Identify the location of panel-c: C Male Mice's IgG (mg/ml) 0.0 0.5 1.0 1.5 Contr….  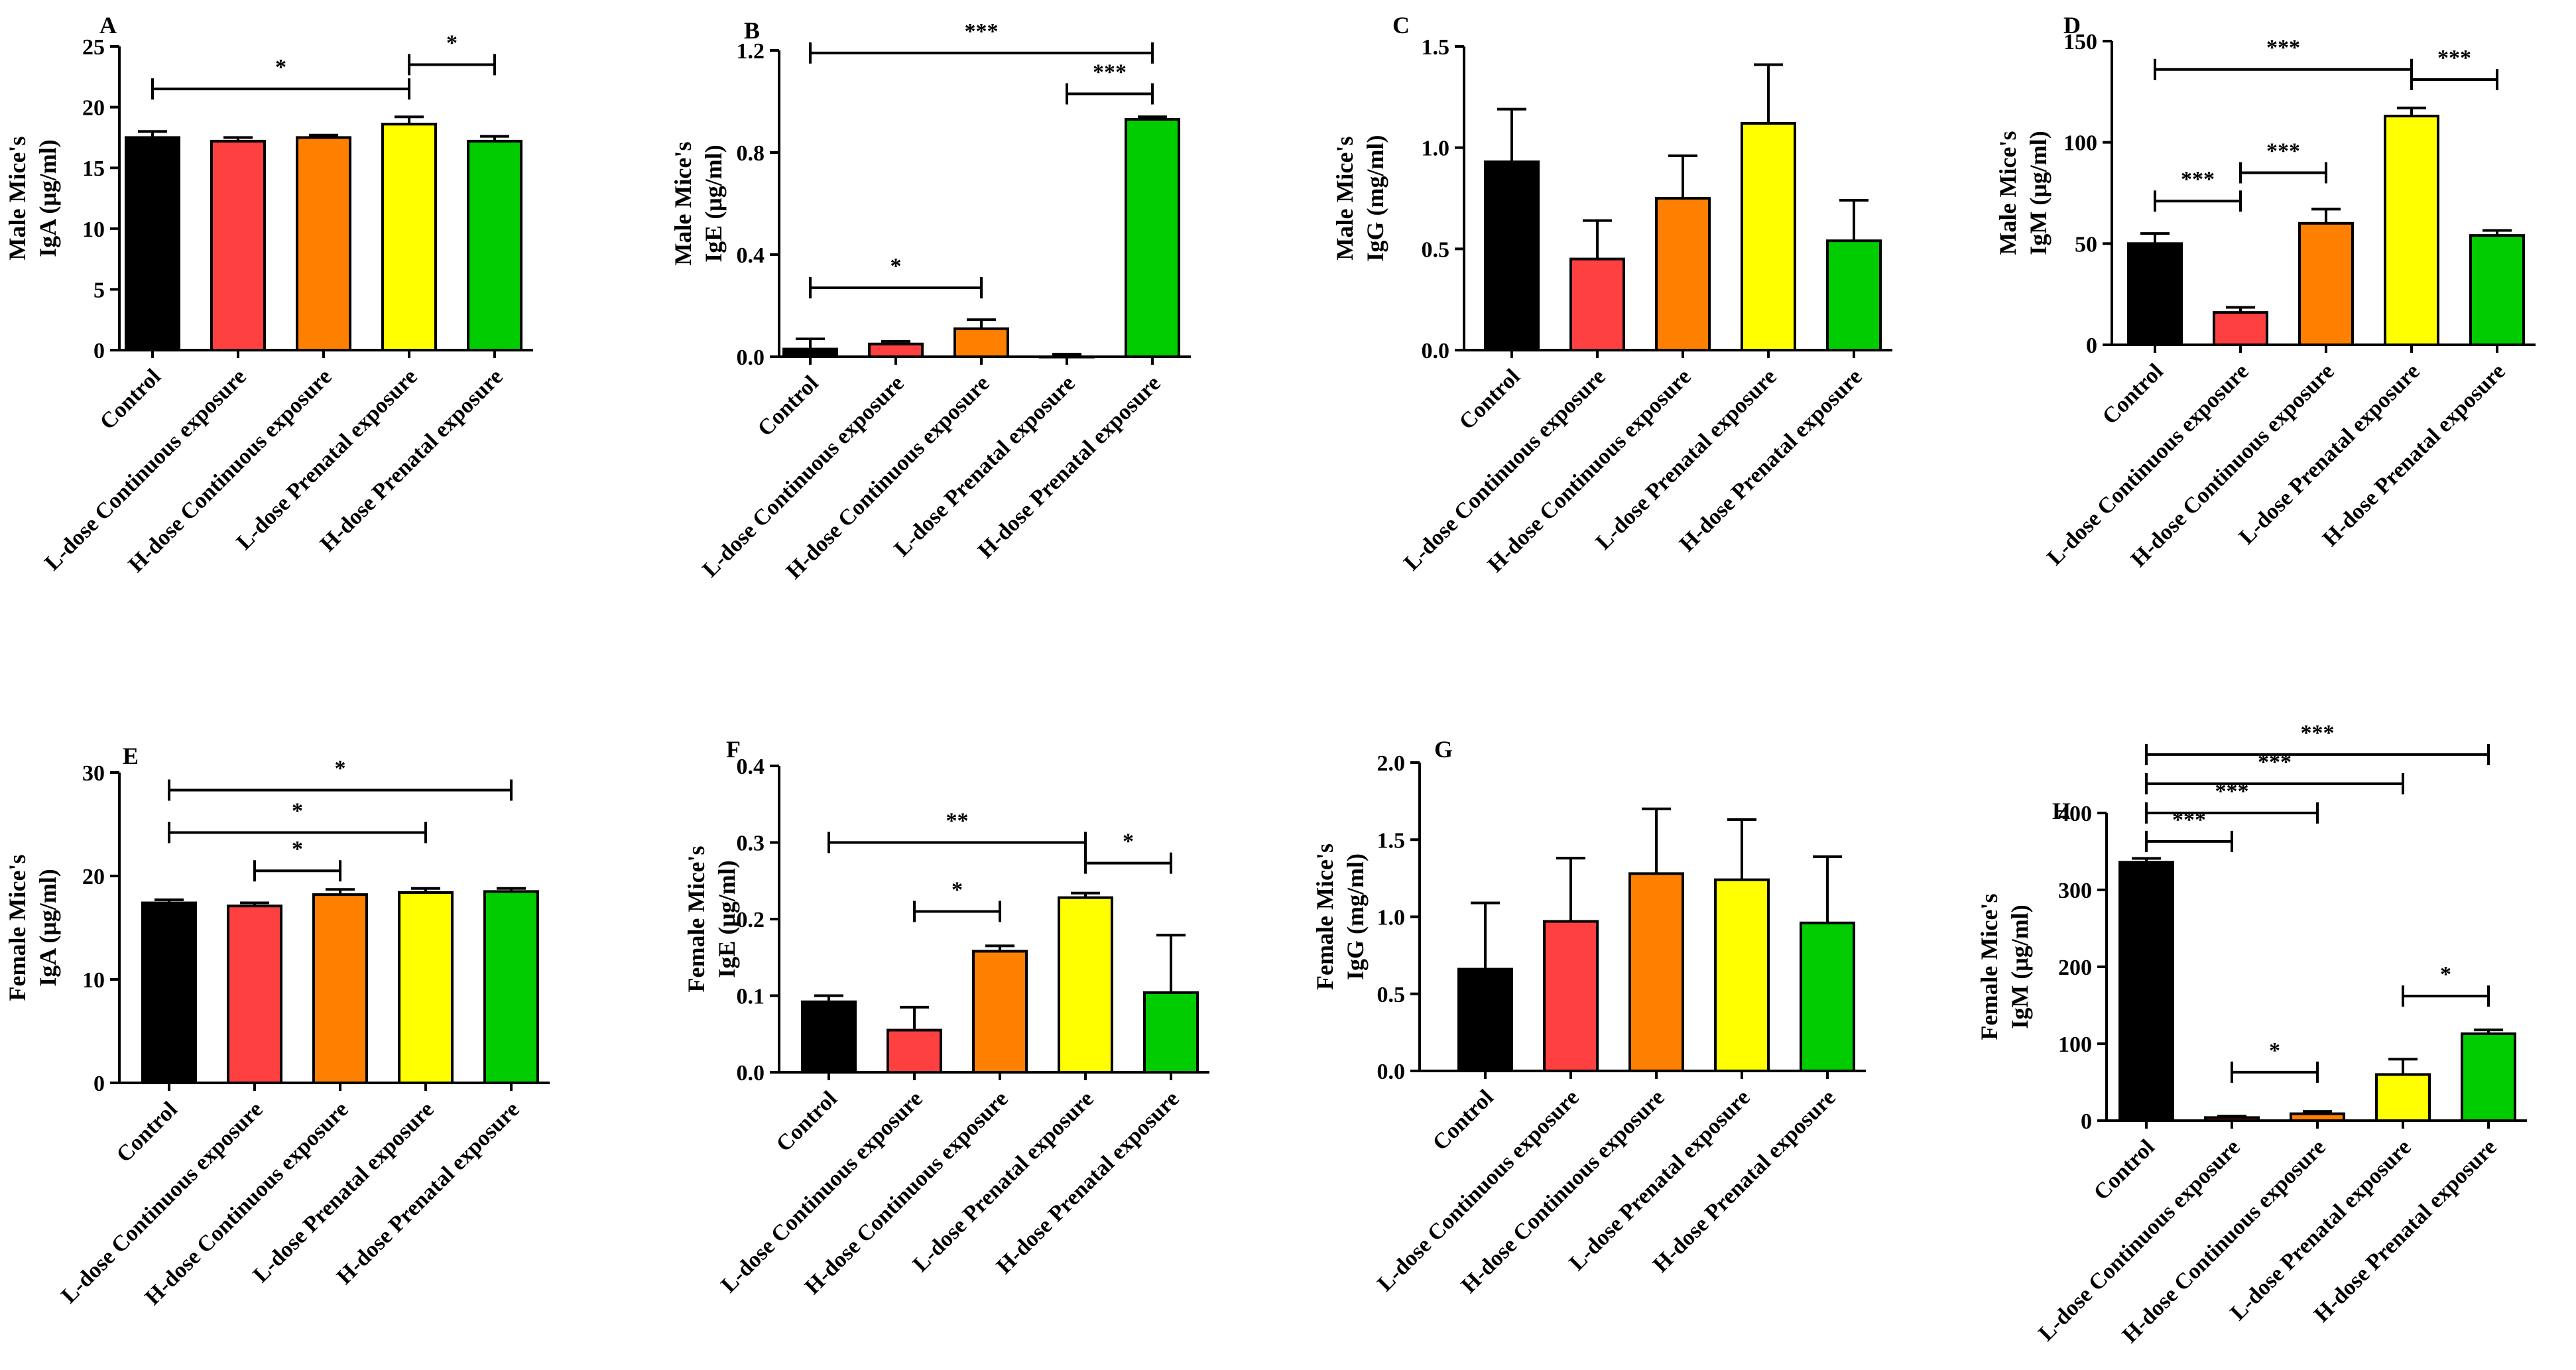
(1611, 294).